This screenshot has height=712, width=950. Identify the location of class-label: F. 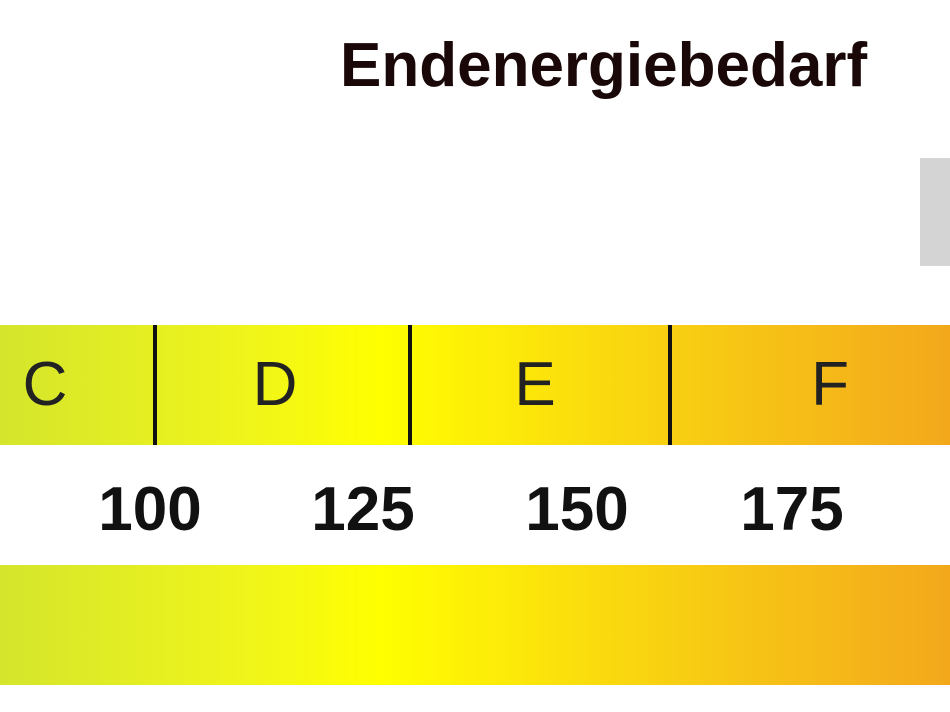
(830, 384).